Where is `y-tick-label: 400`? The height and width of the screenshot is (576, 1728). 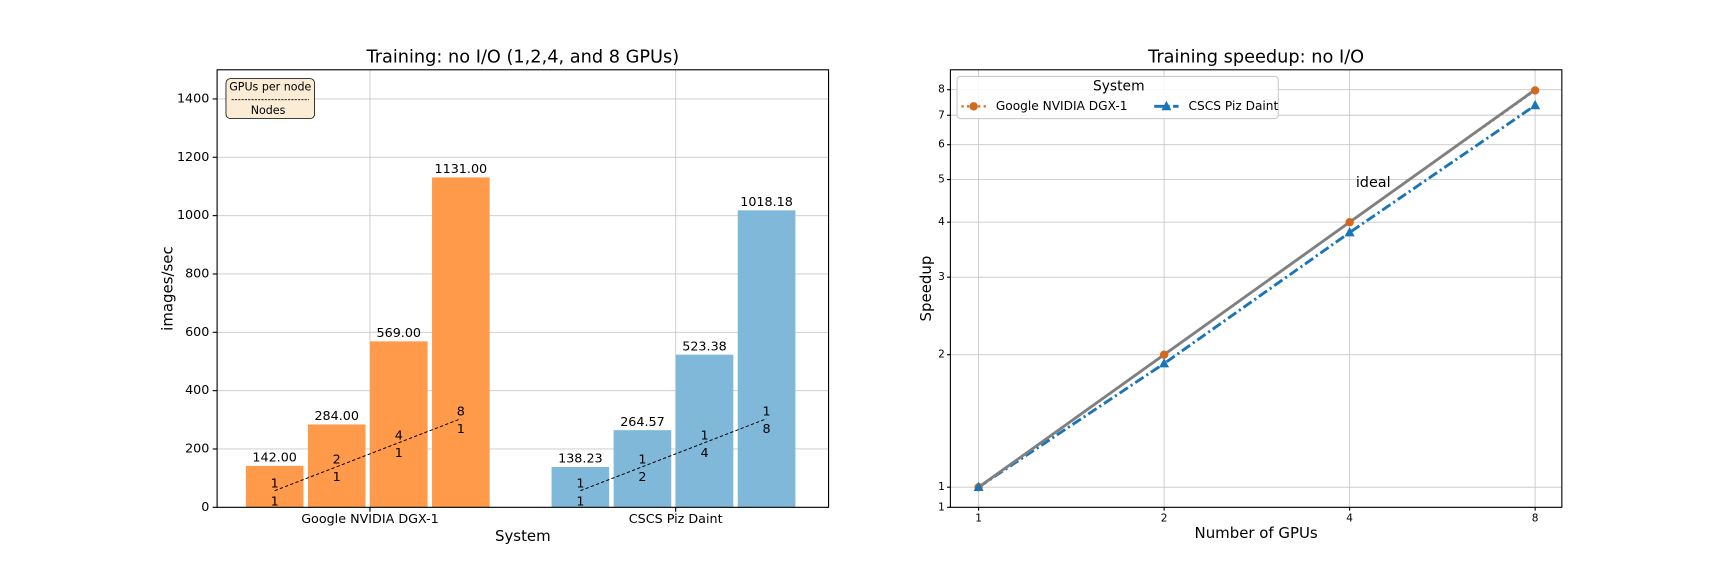
y-tick-label: 400 is located at coordinates (197, 390).